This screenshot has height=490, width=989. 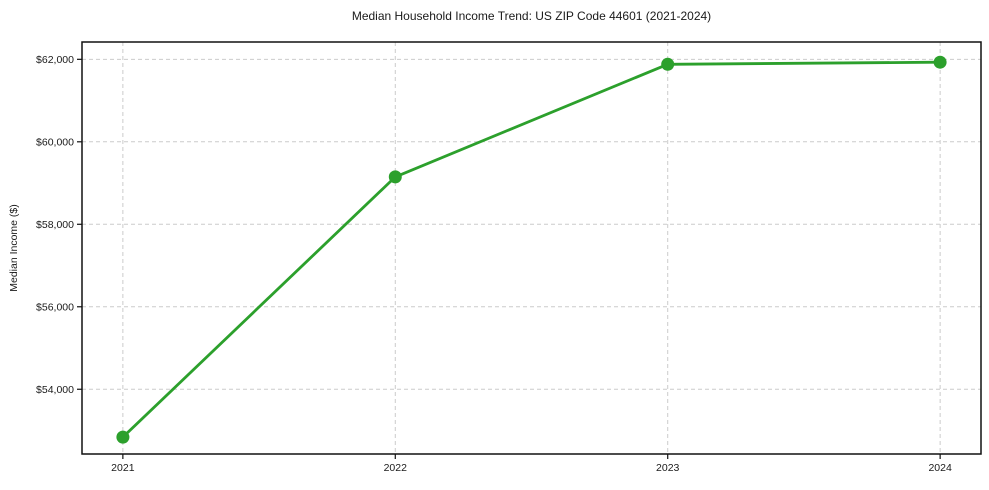 What do you see at coordinates (55, 307) in the screenshot?
I see `y-tick-label: $56,000` at bounding box center [55, 307].